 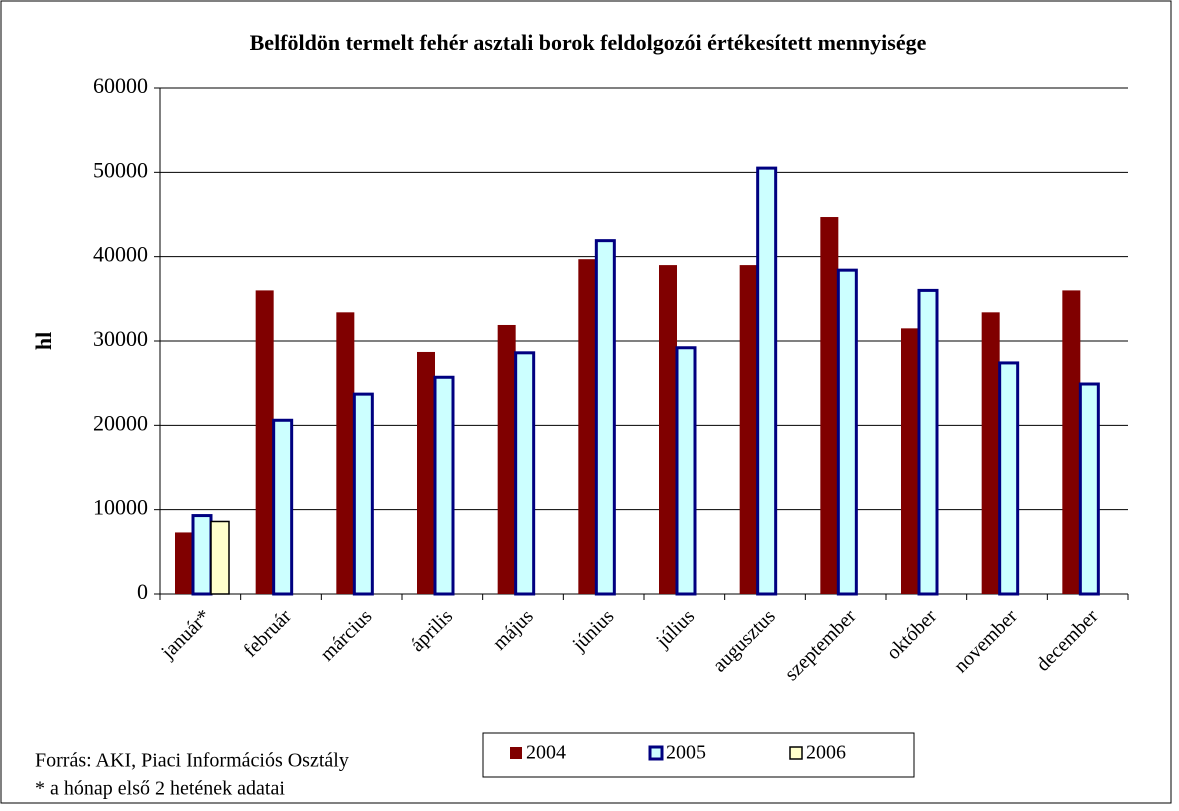 I want to click on legend-label: 2004, so click(x=546, y=753).